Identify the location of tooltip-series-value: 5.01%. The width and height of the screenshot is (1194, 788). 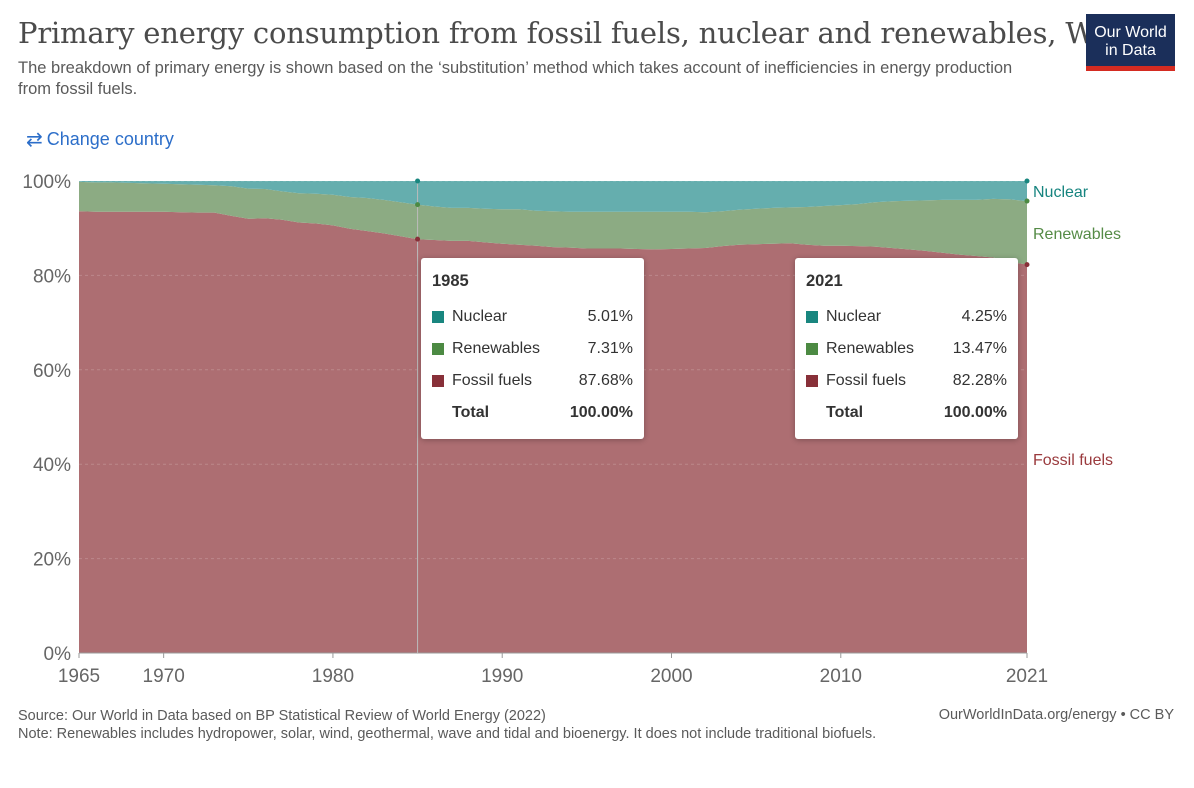
(610, 316).